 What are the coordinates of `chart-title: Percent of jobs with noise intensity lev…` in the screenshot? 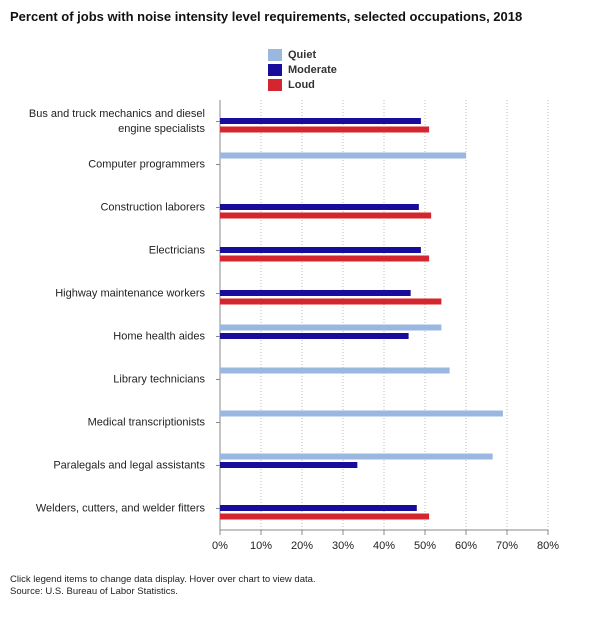 It's located at (266, 16).